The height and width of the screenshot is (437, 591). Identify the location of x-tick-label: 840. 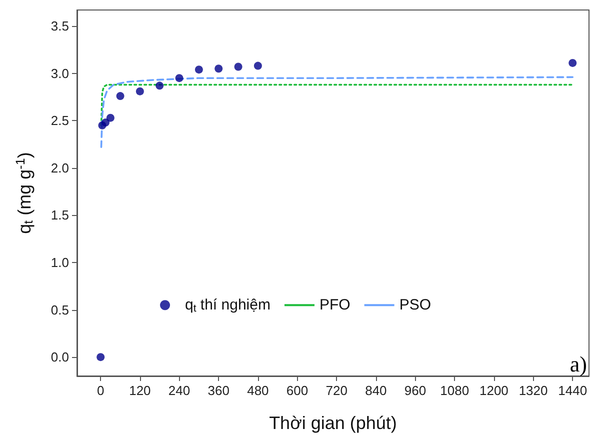
(376, 390).